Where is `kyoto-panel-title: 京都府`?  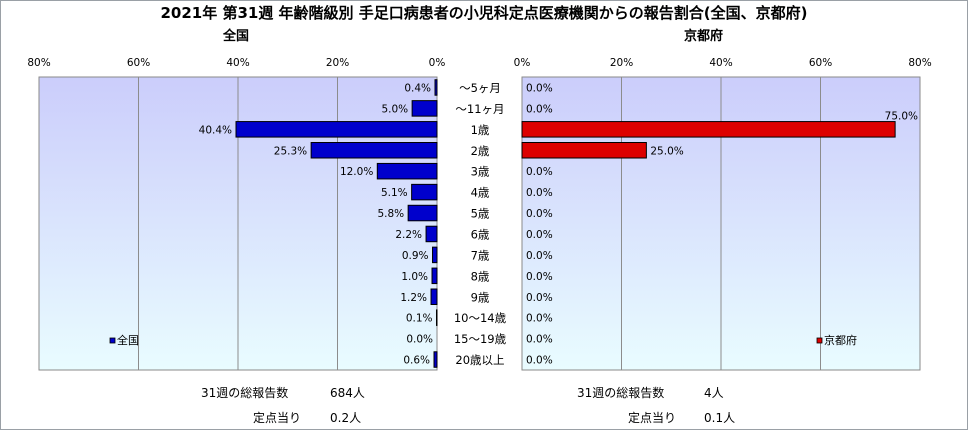
kyoto-panel-title: 京都府 is located at coordinates (704, 36).